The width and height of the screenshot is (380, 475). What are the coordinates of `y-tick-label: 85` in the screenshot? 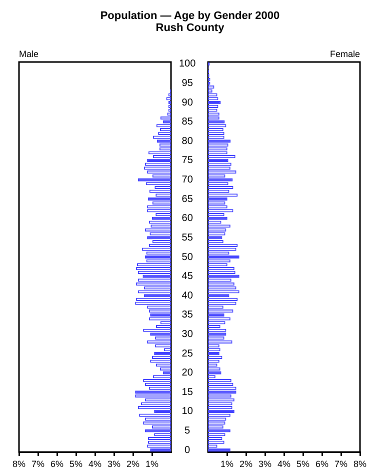 It's located at (188, 122).